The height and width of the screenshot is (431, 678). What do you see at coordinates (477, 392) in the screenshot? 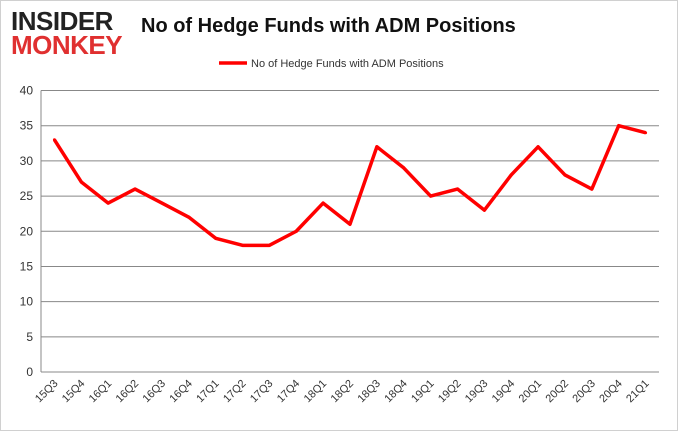
I see `x-tick-label: 19Q3` at bounding box center [477, 392].